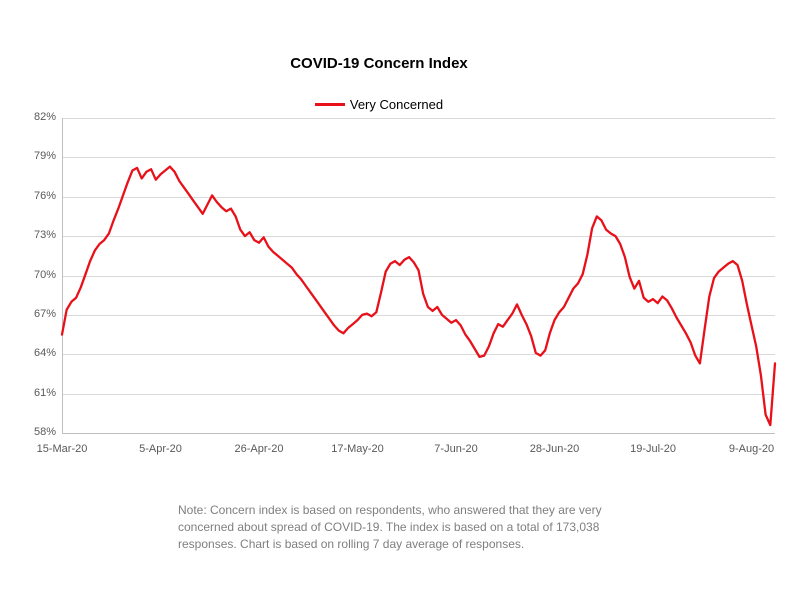 This screenshot has width=800, height=600. What do you see at coordinates (357, 449) in the screenshot?
I see `x-axis-tick-label: 17-May-20` at bounding box center [357, 449].